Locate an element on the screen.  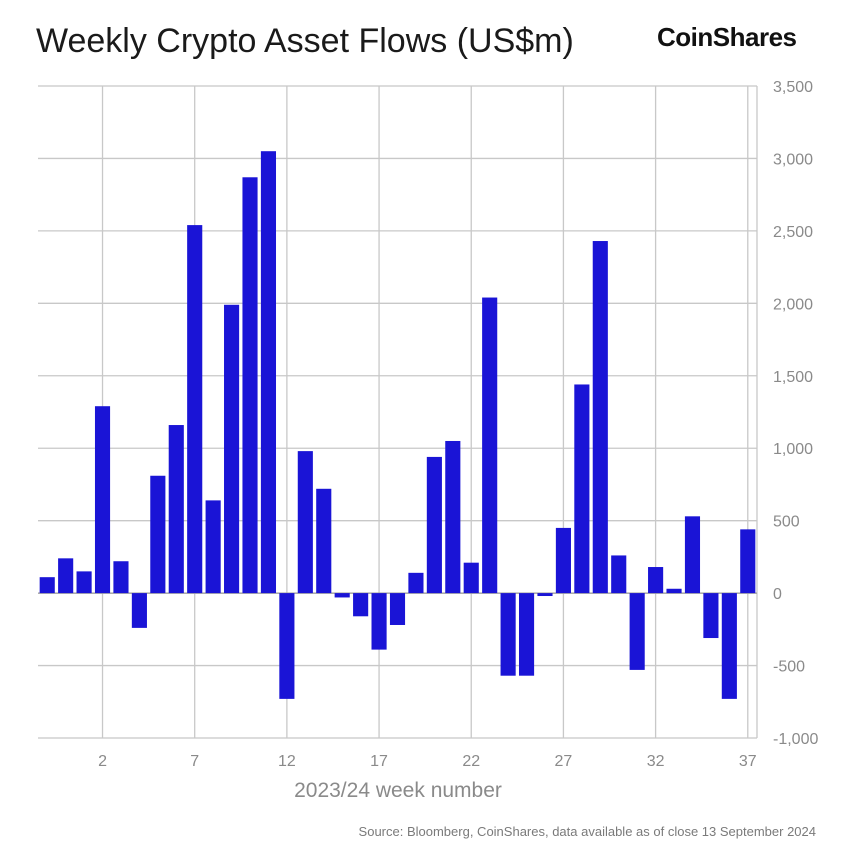
x-tick-label: 37 is located at coordinates (748, 761).